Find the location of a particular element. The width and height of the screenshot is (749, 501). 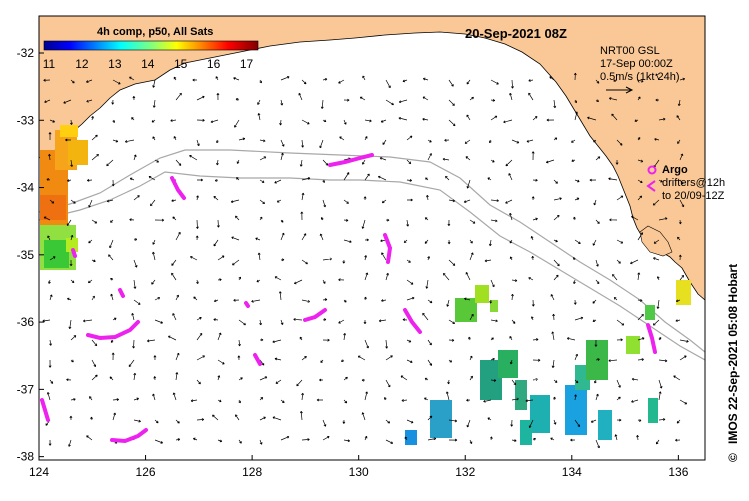

lat-tick-label: -36 is located at coordinates (26, 322).